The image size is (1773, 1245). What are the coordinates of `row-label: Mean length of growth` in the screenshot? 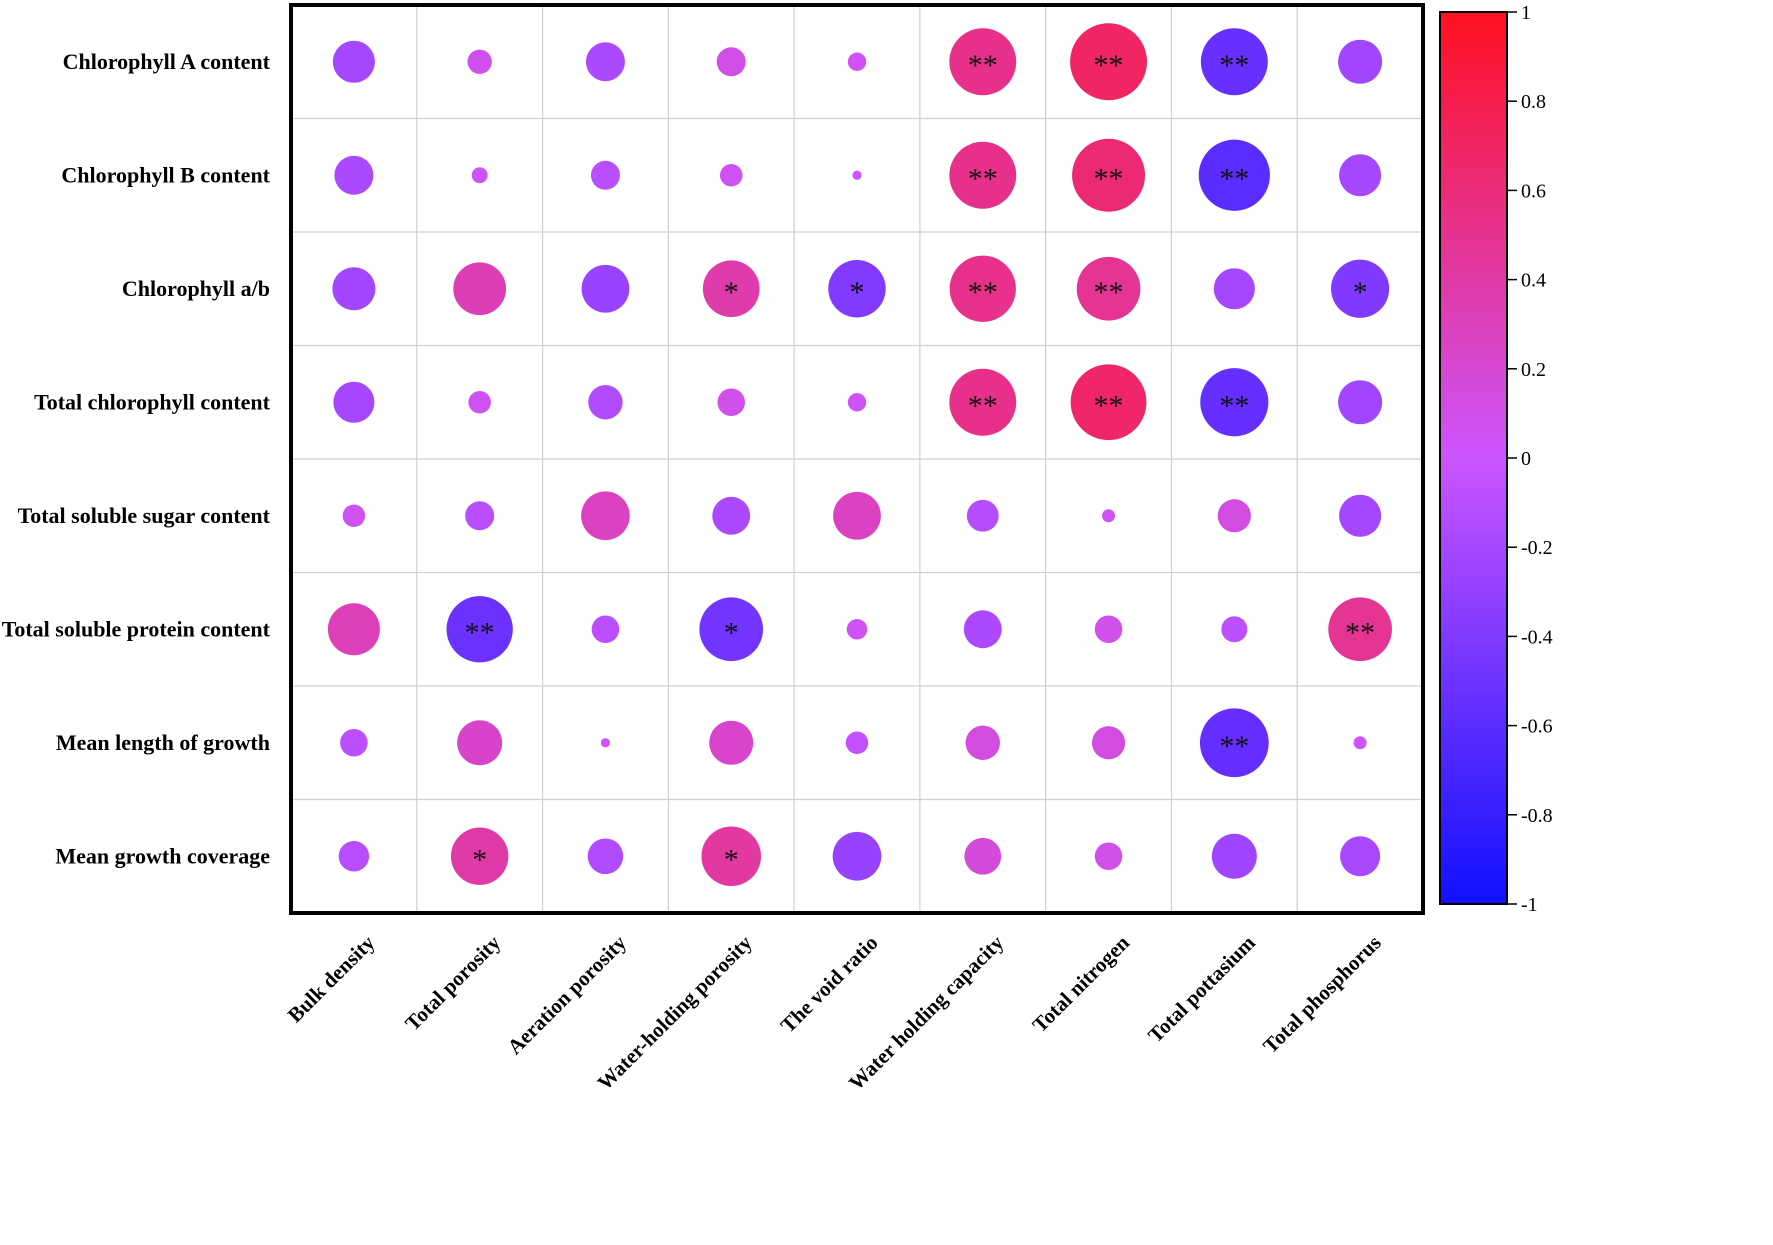 It's located at (163, 742).